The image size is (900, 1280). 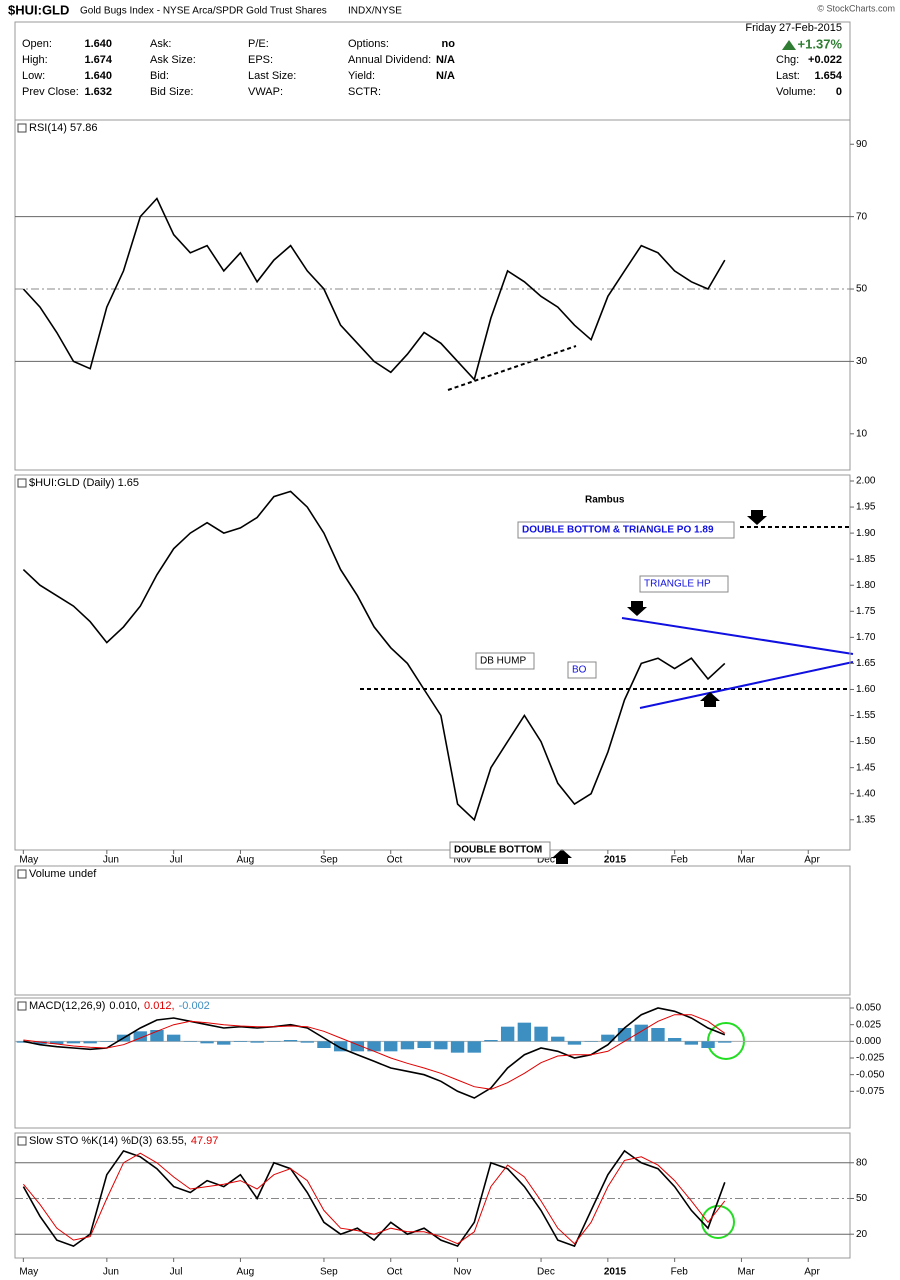 What do you see at coordinates (463, 1272) in the screenshot?
I see `x-tick-label: Nov` at bounding box center [463, 1272].